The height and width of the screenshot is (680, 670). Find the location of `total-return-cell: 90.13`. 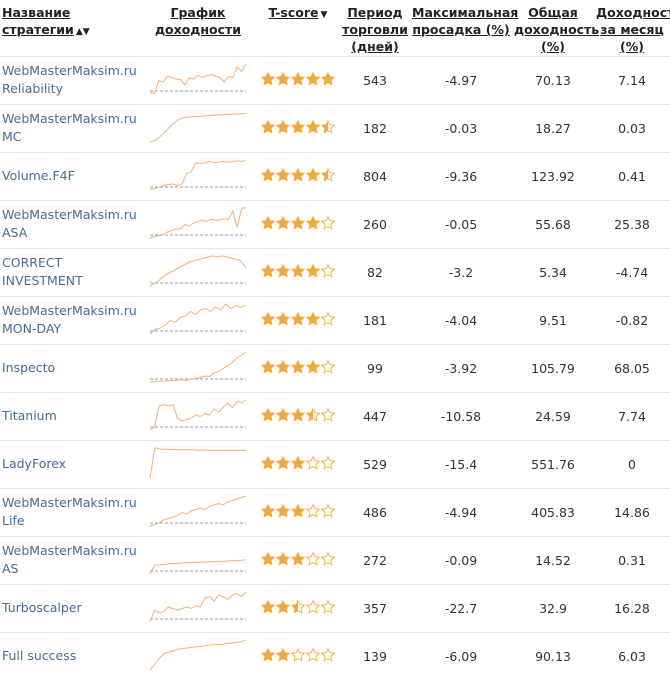

total-return-cell: 90.13 is located at coordinates (553, 655).